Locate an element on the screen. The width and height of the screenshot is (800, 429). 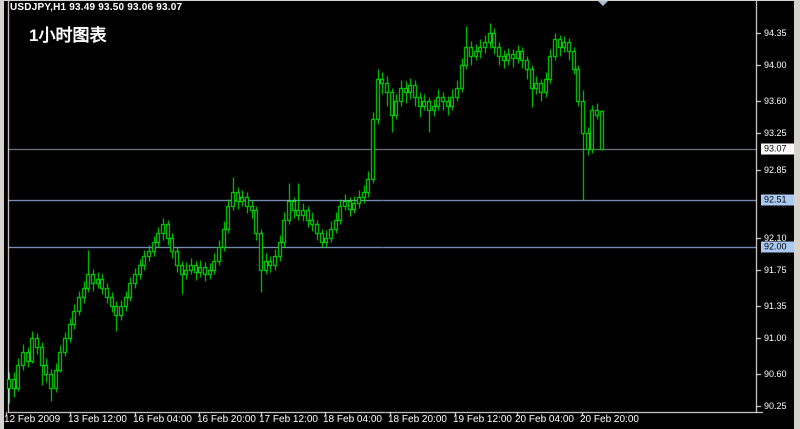
time-tick-label: 16 Feb 20:00 is located at coordinates (226, 419).